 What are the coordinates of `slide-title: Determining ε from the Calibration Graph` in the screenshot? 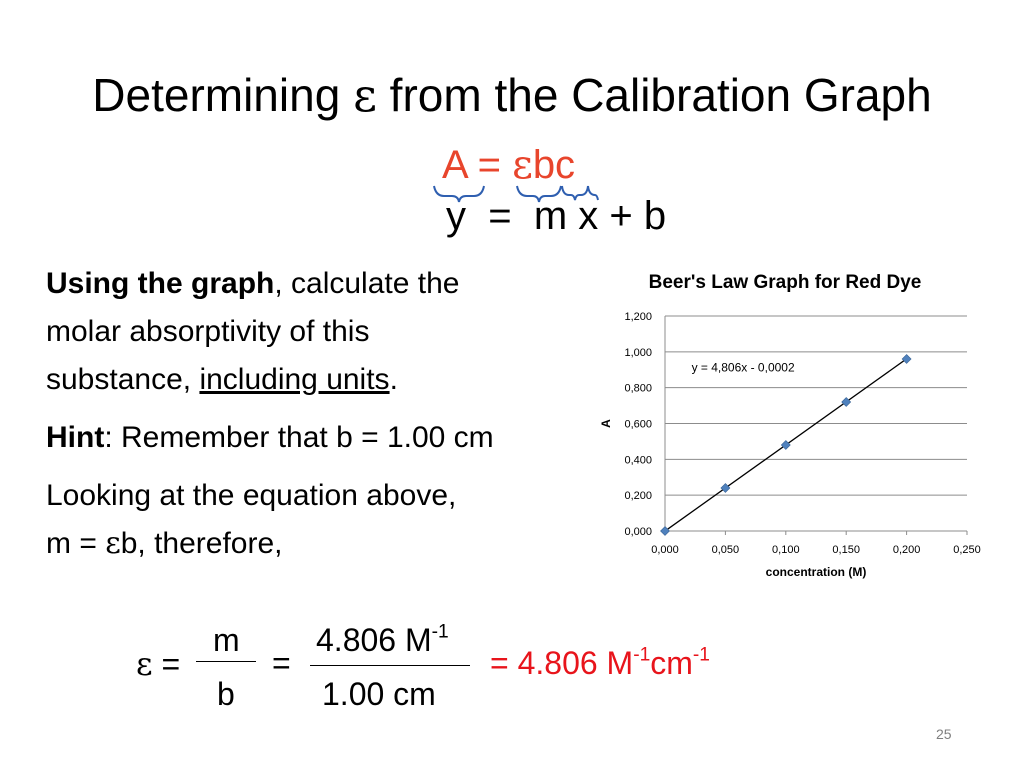 It's located at (512, 95).